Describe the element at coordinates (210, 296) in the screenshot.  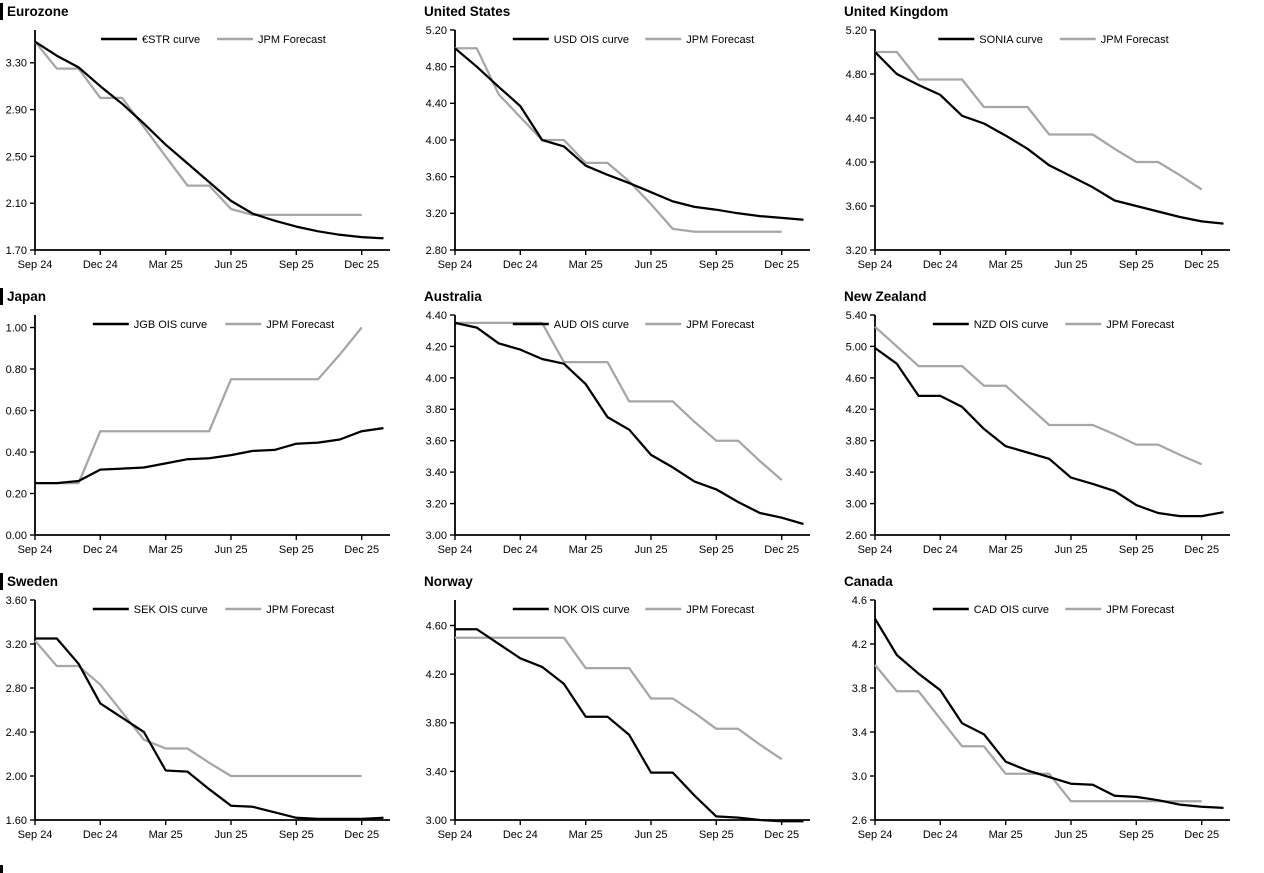
I see `chart-header: Japan` at that location.